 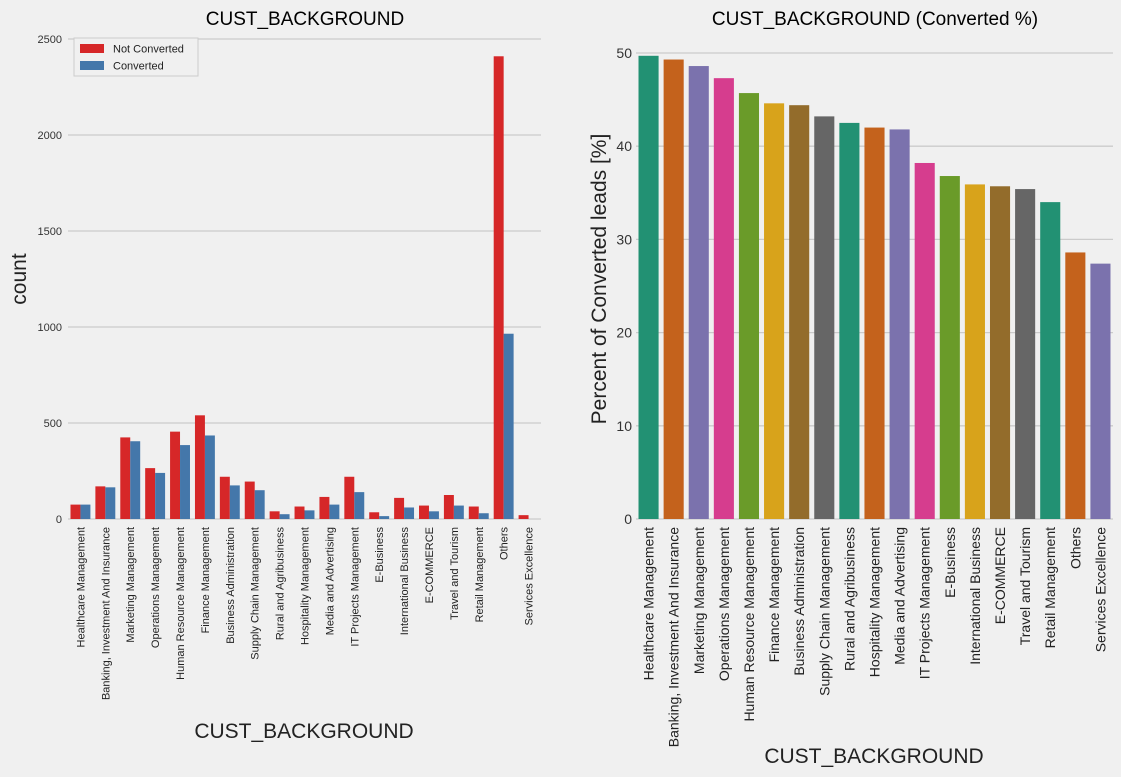 I want to click on bar-converted-healthcare-management, so click(x=85, y=511).